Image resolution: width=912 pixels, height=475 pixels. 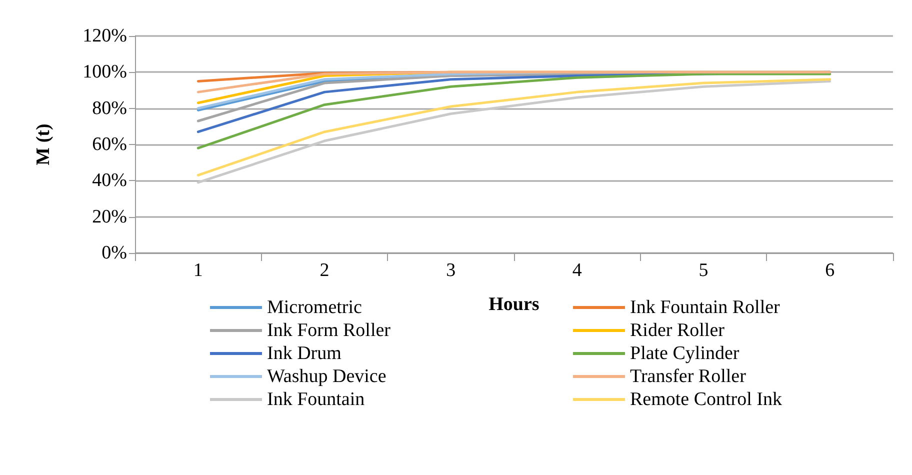 What do you see at coordinates (115, 253) in the screenshot?
I see `y-tick-label: 0%` at bounding box center [115, 253].